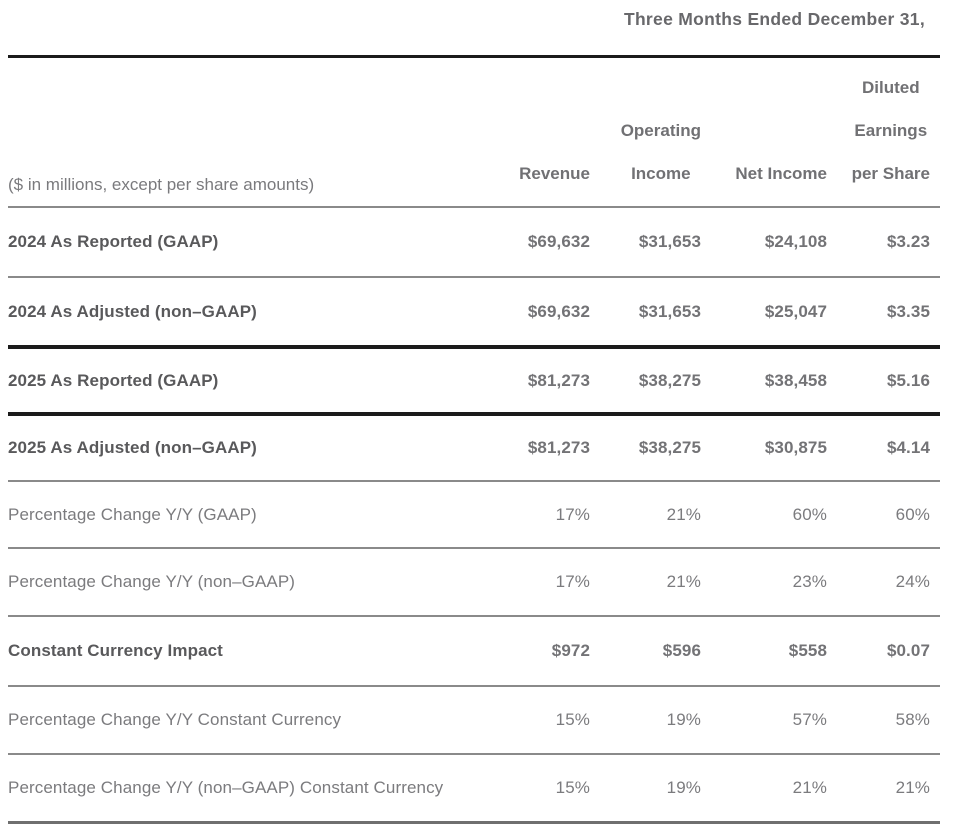  What do you see at coordinates (795, 311) in the screenshot?
I see `cell-net-income: $25,047` at bounding box center [795, 311].